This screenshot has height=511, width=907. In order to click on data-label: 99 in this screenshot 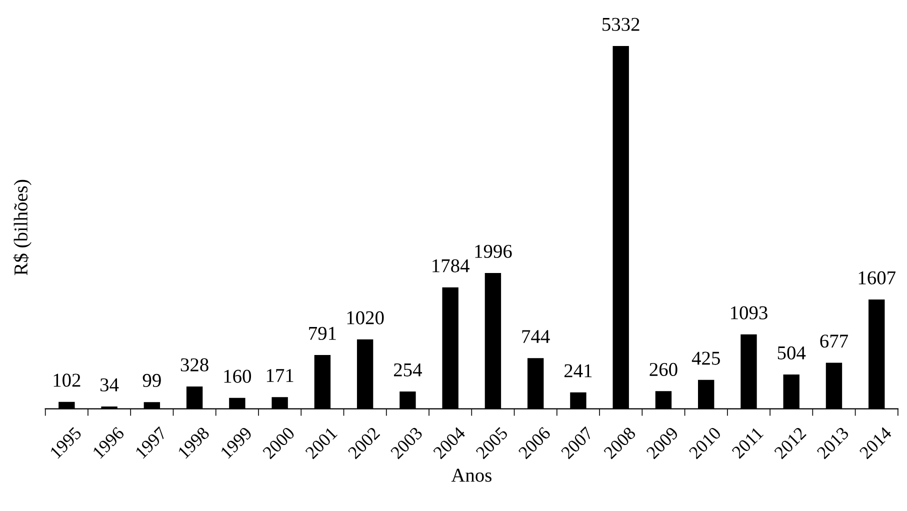, I will do `click(151, 381)`.